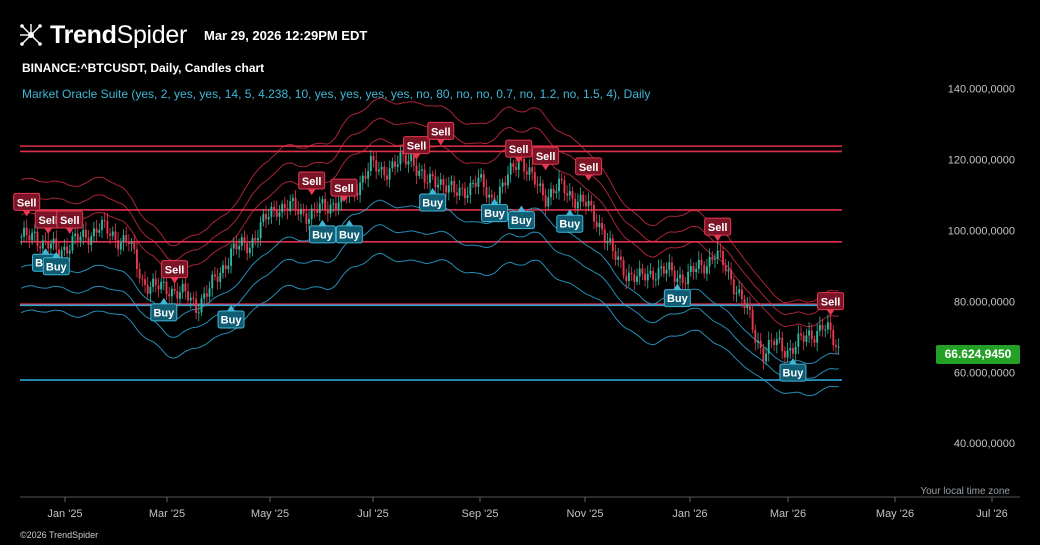 The height and width of the screenshot is (545, 1040). I want to click on last-price-badge: 66.624,9450, so click(978, 354).